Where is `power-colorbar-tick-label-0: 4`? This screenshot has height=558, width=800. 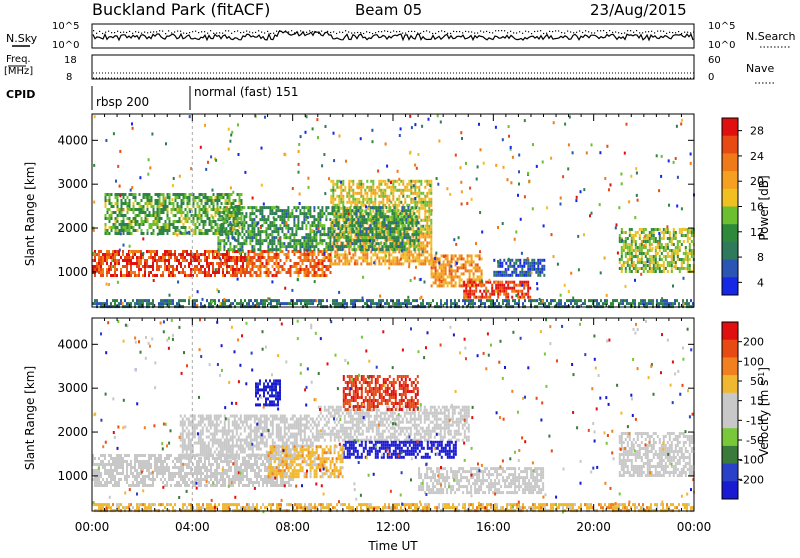
power-colorbar-tick-label-0: 4 is located at coordinates (760, 282).